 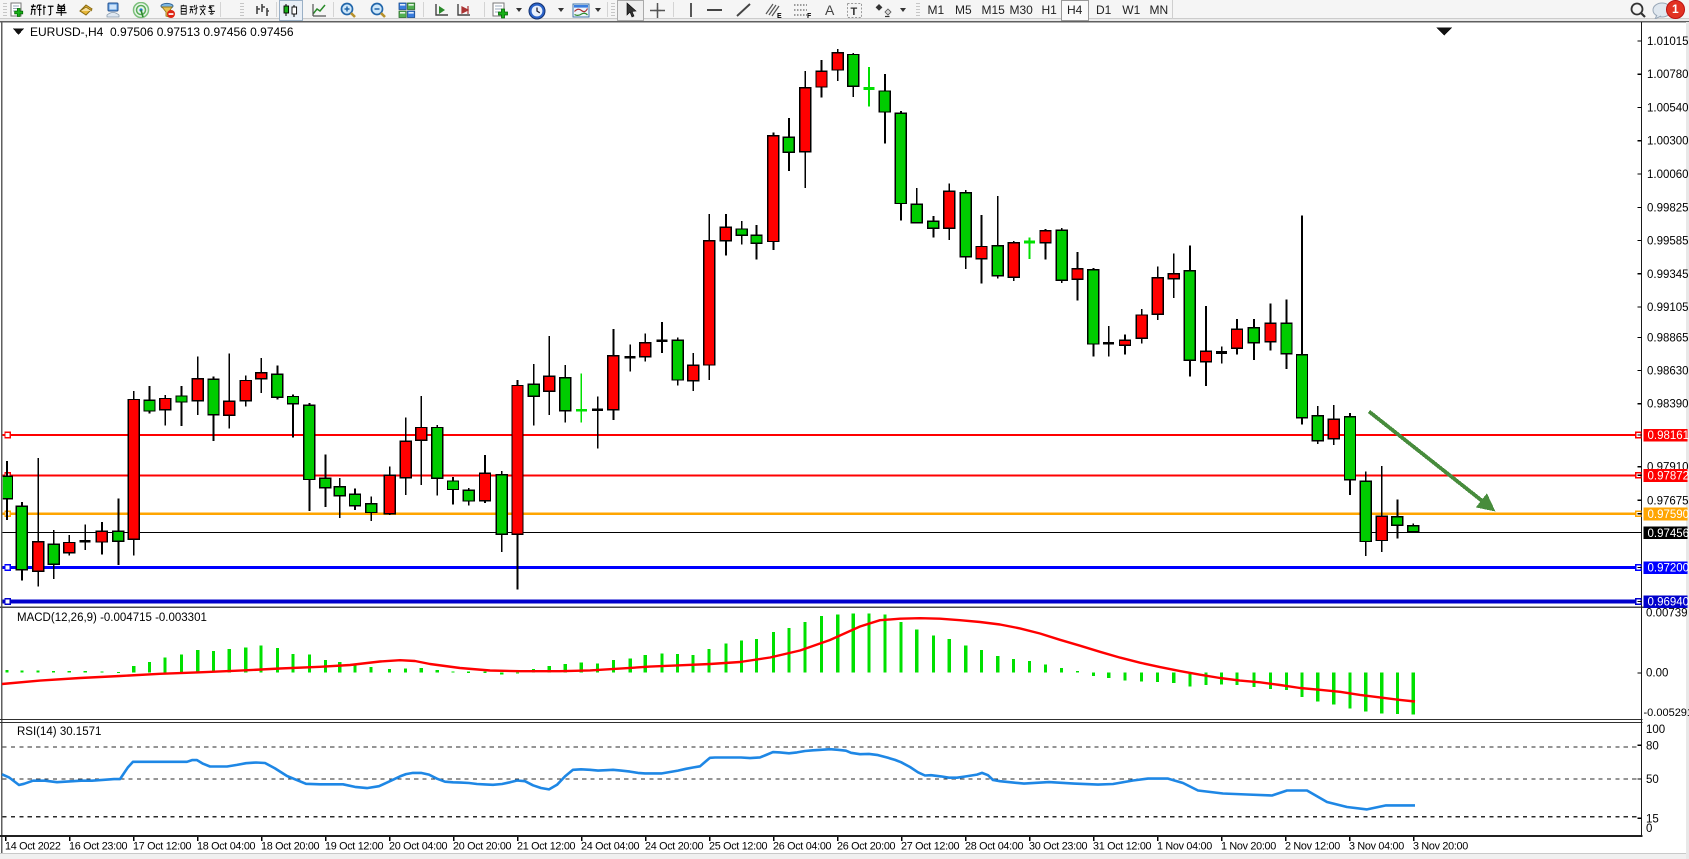 What do you see at coordinates (994, 847) in the screenshot?
I see `svg-text: 28 Oct 04:00` at bounding box center [994, 847].